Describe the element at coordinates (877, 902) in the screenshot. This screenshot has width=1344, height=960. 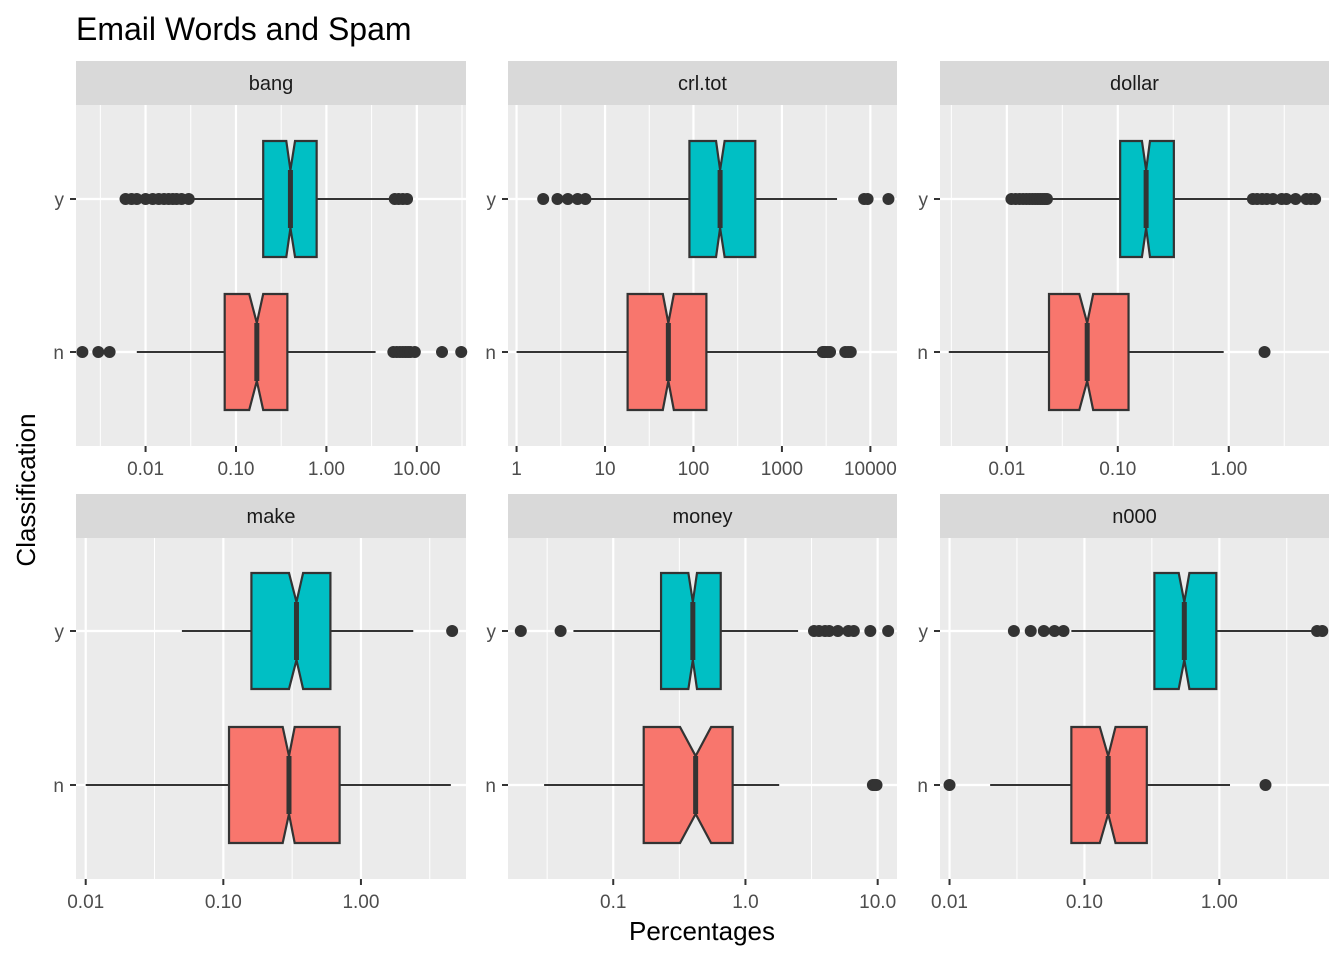
I see `x-tick-label: 10.0` at that location.